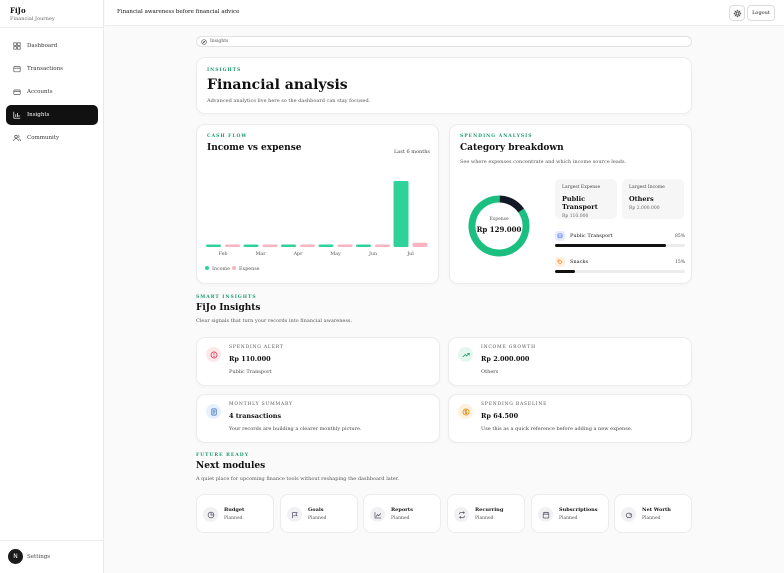  What do you see at coordinates (377, 514) in the screenshot?
I see `line-chart-icon` at bounding box center [377, 514].